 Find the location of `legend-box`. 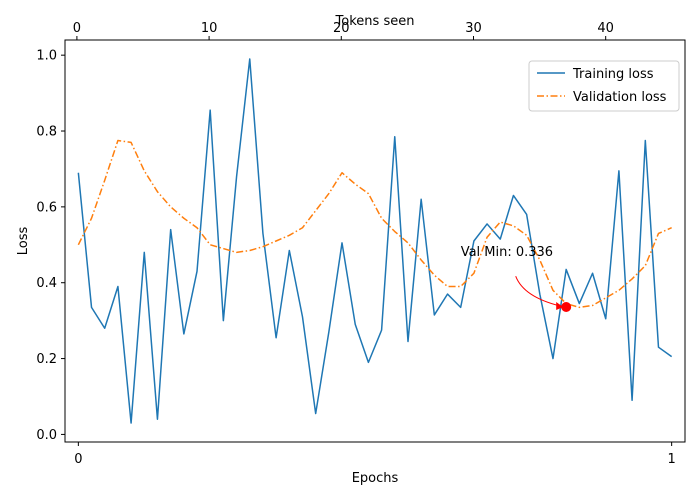

legend-box is located at coordinates (604, 86).